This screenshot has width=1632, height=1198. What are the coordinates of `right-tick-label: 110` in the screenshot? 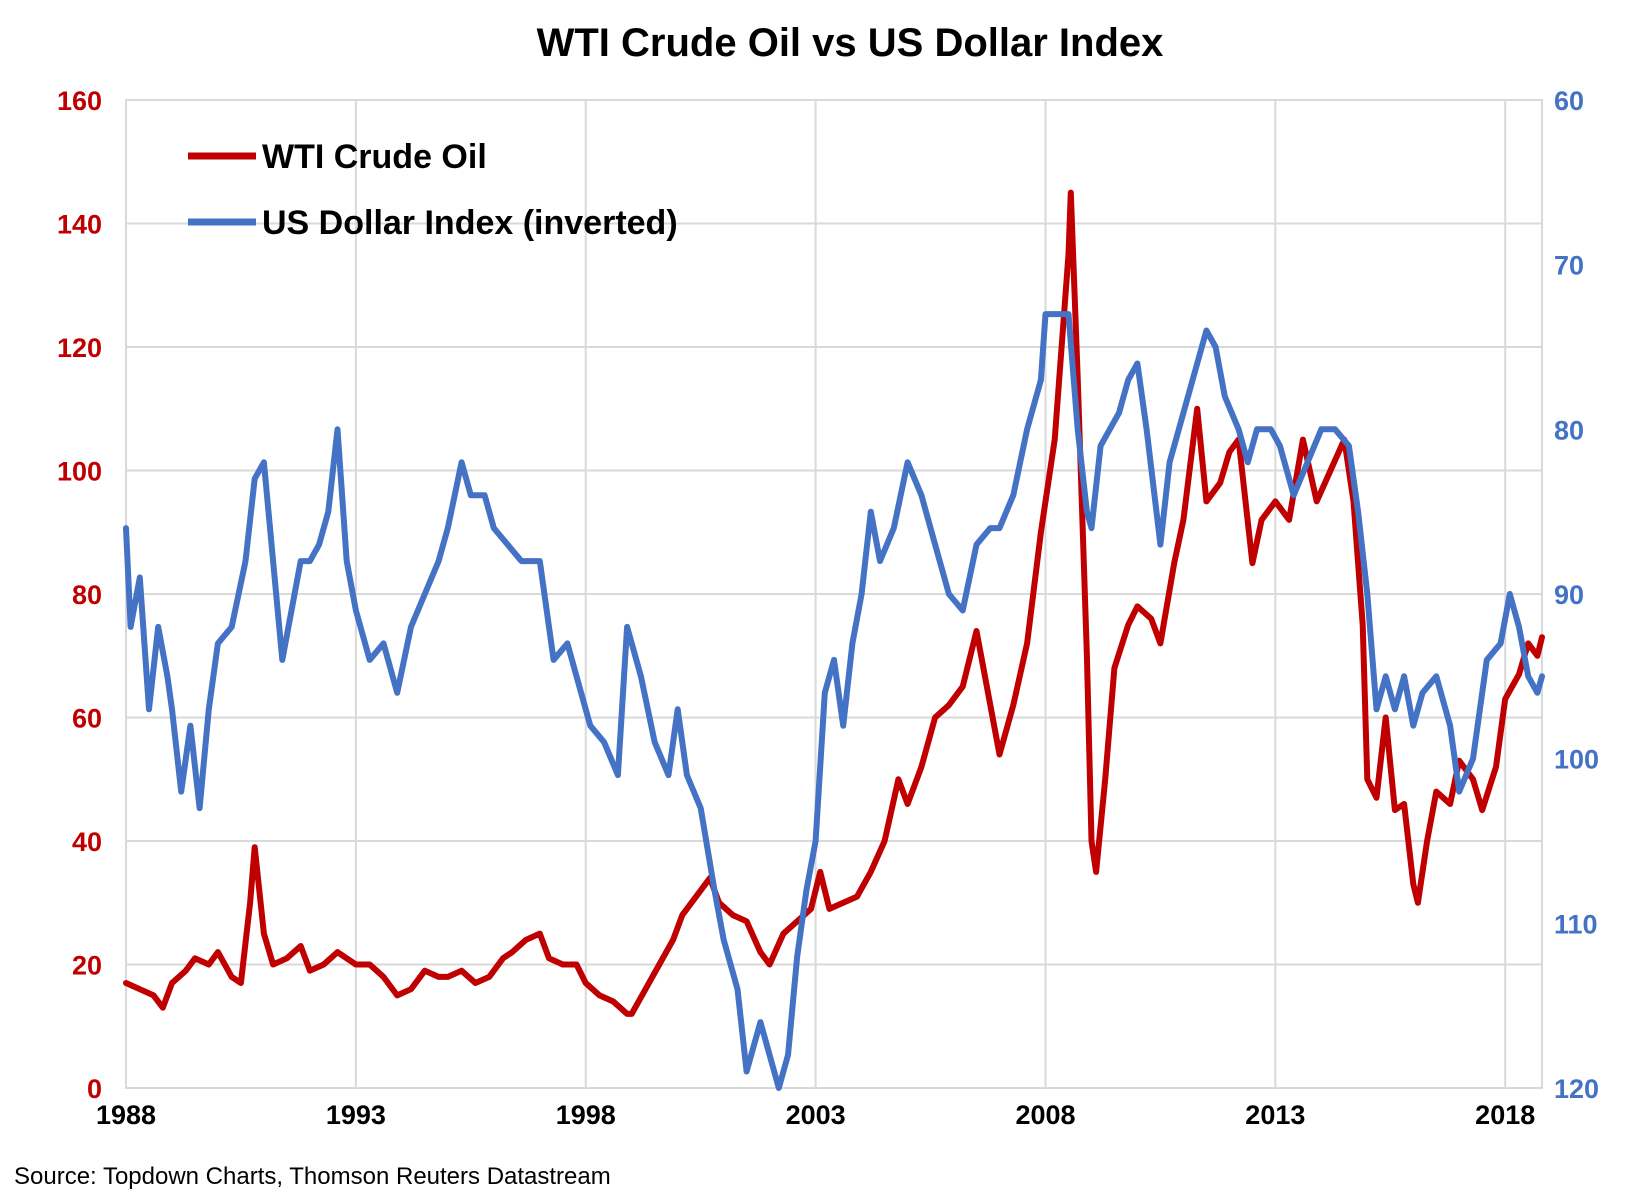 It's located at (1576, 924).